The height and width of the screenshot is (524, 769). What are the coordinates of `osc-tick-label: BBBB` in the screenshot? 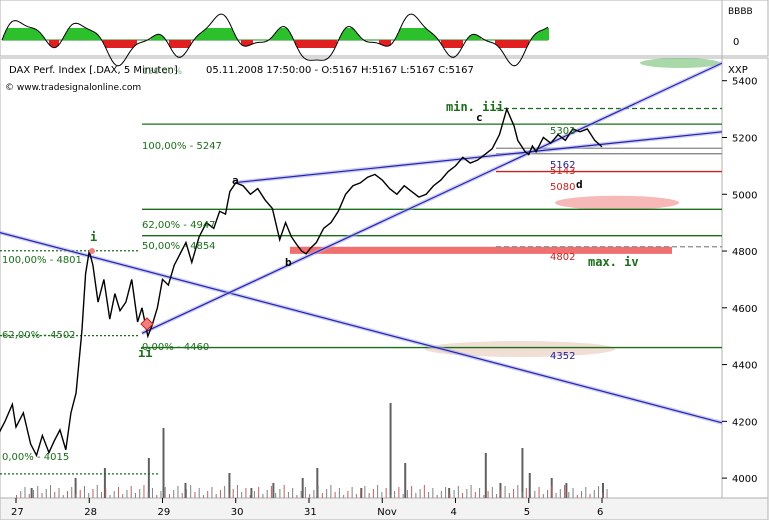 It's located at (740, 12).